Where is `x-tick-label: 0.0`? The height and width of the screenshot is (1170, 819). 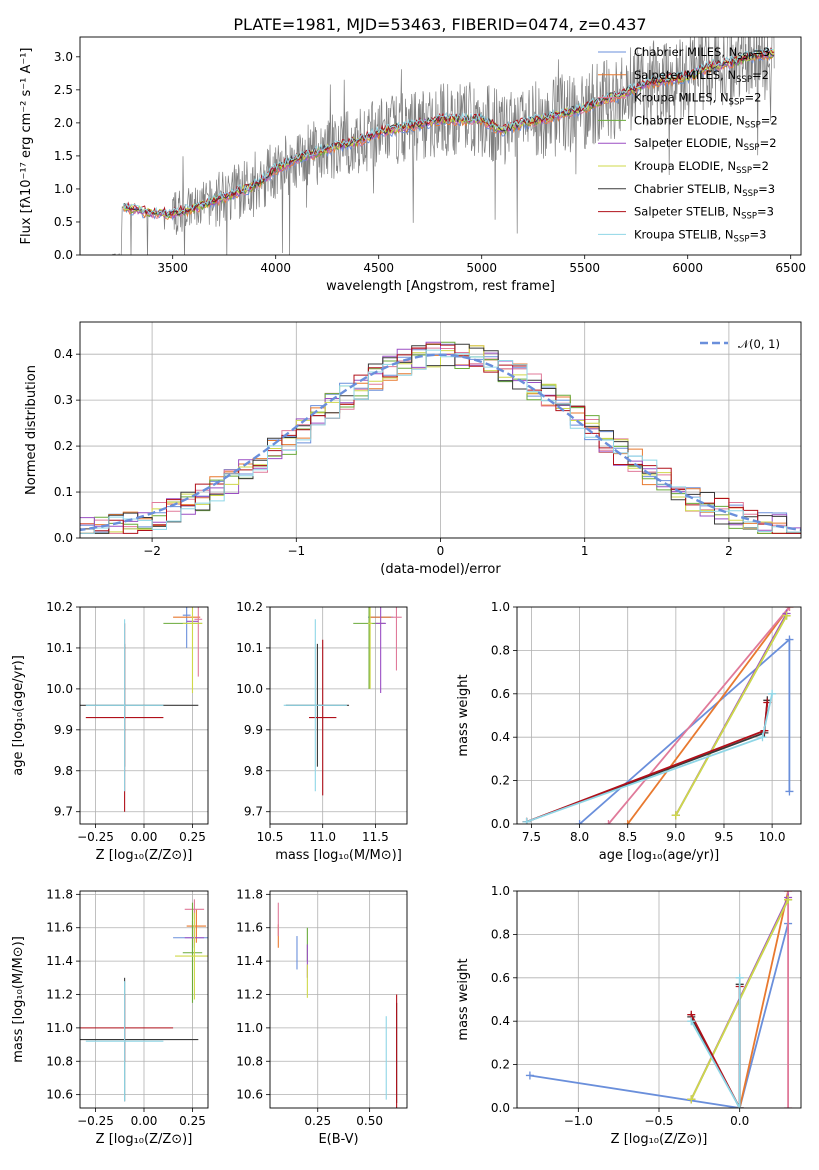 x-tick-label: 0.0 is located at coordinates (739, 1121).